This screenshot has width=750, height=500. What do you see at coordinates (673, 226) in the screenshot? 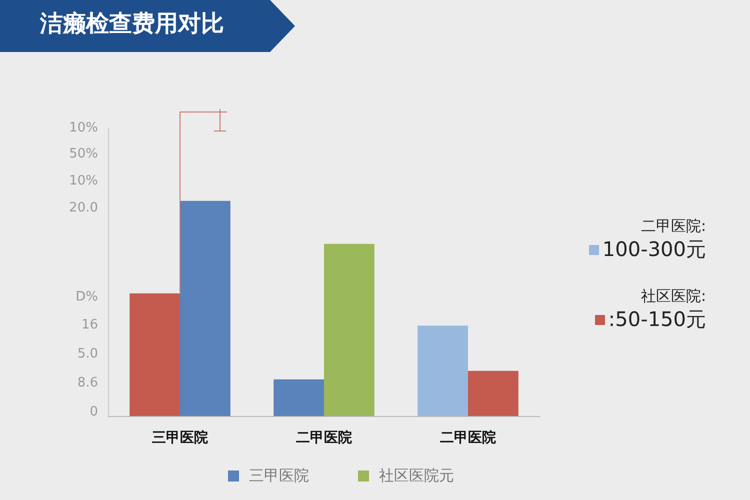
I see `text: 二甲医院:` at bounding box center [673, 226].